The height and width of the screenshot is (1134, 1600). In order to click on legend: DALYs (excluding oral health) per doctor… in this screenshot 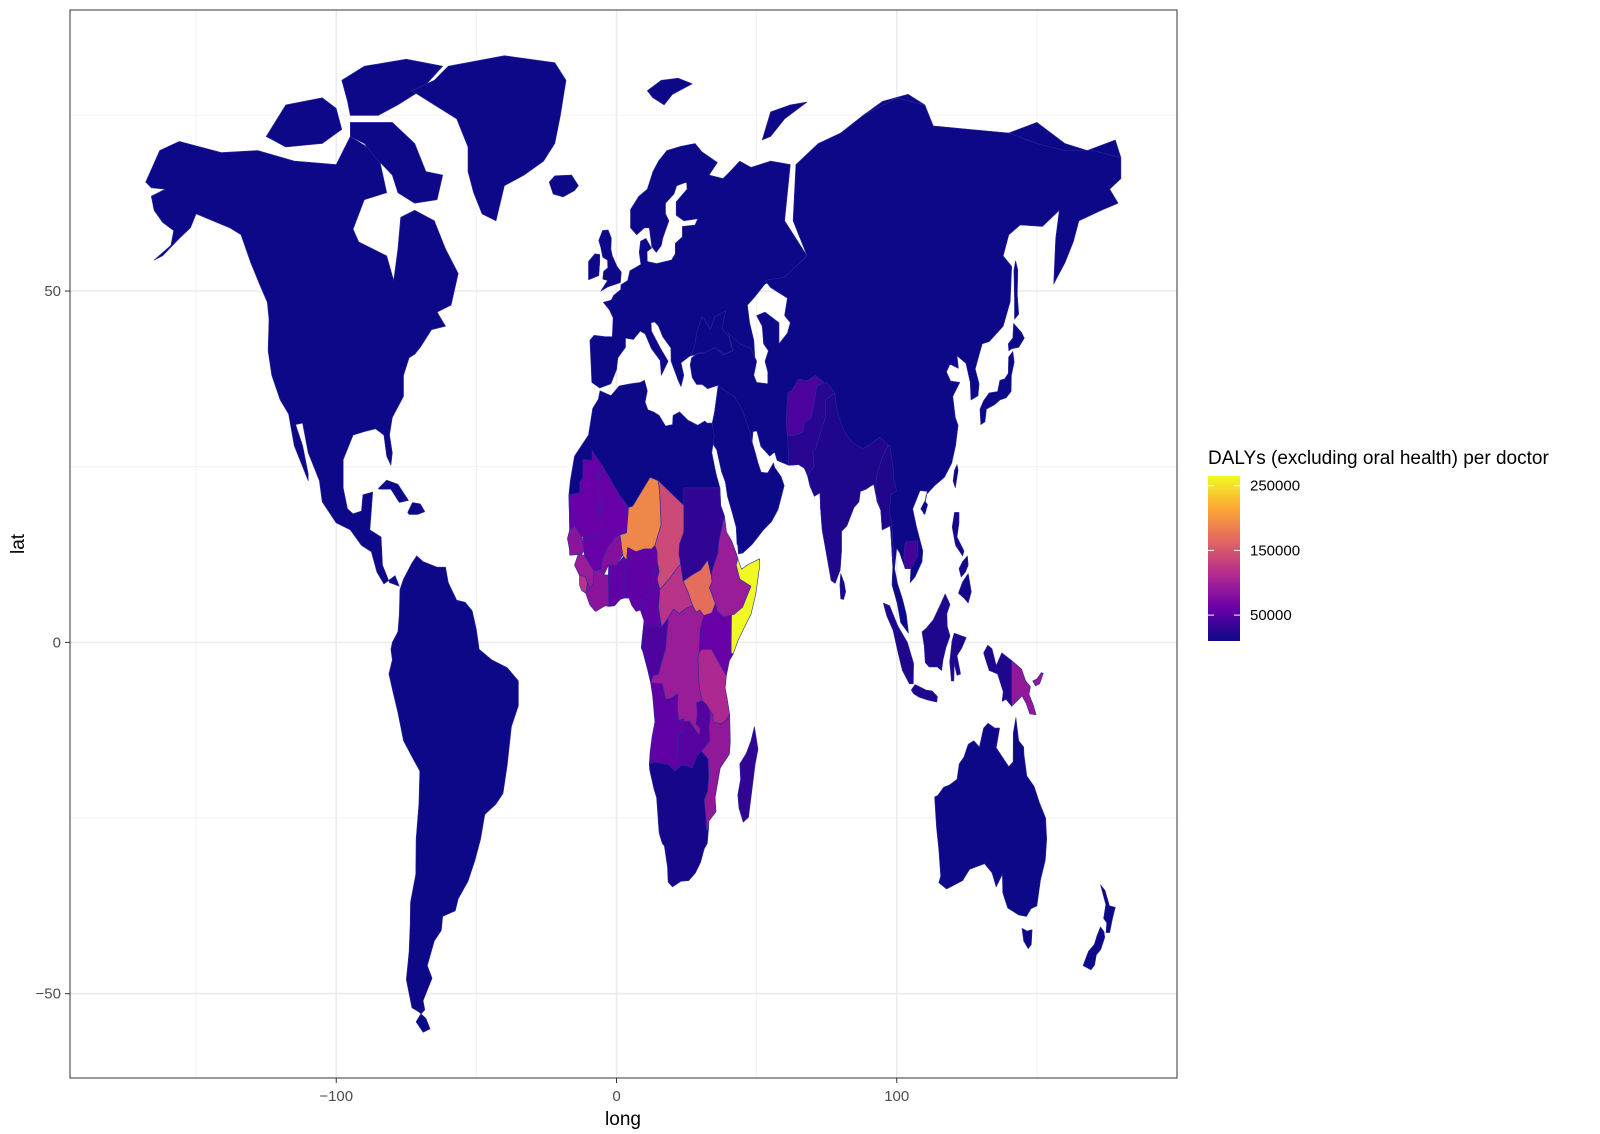, I will do `click(1378, 544)`.